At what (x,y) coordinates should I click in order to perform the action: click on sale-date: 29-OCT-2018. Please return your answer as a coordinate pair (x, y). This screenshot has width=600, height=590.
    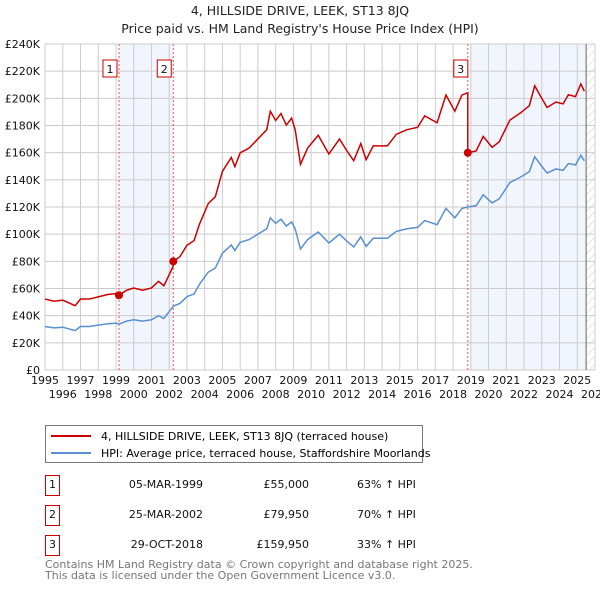
    Looking at the image, I should click on (166, 544).